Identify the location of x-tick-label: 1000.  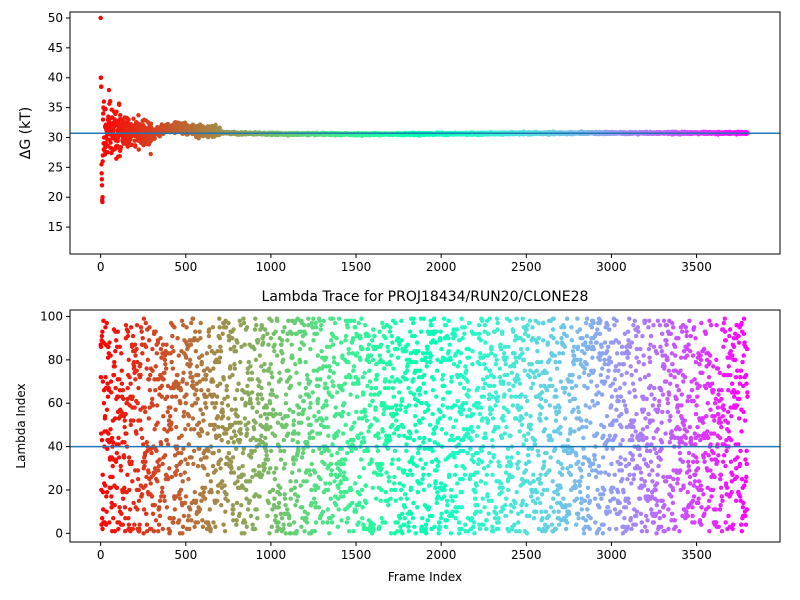
(271, 267).